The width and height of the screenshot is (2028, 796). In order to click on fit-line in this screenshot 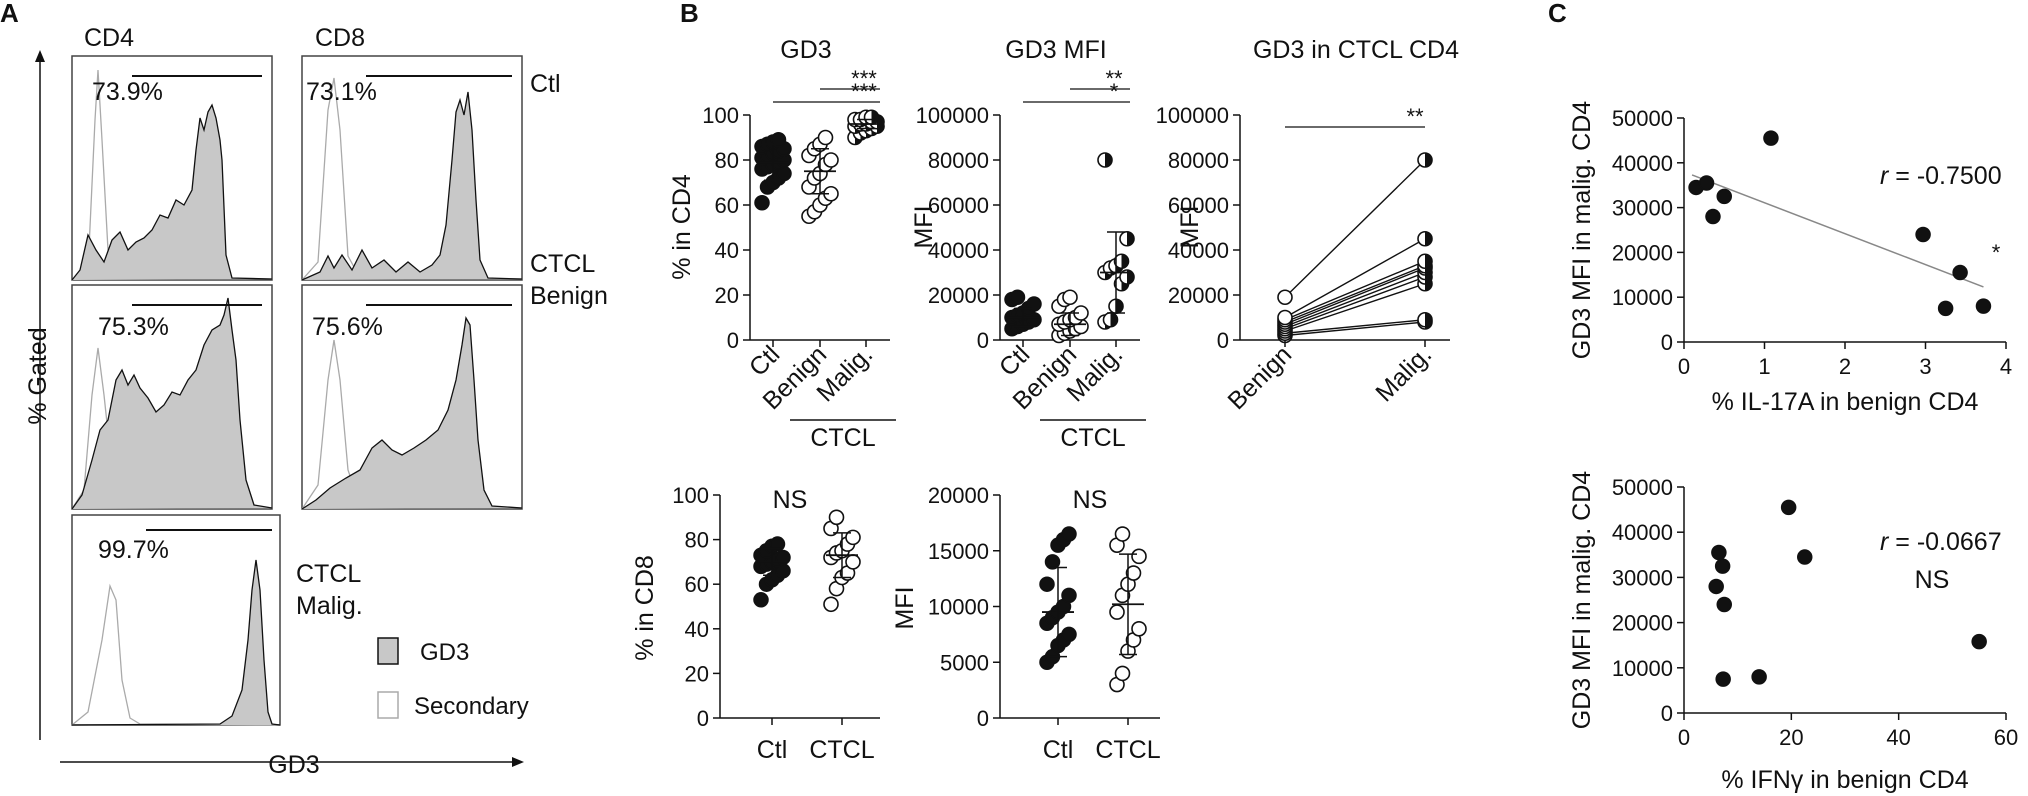, I will do `click(1837, 231)`.